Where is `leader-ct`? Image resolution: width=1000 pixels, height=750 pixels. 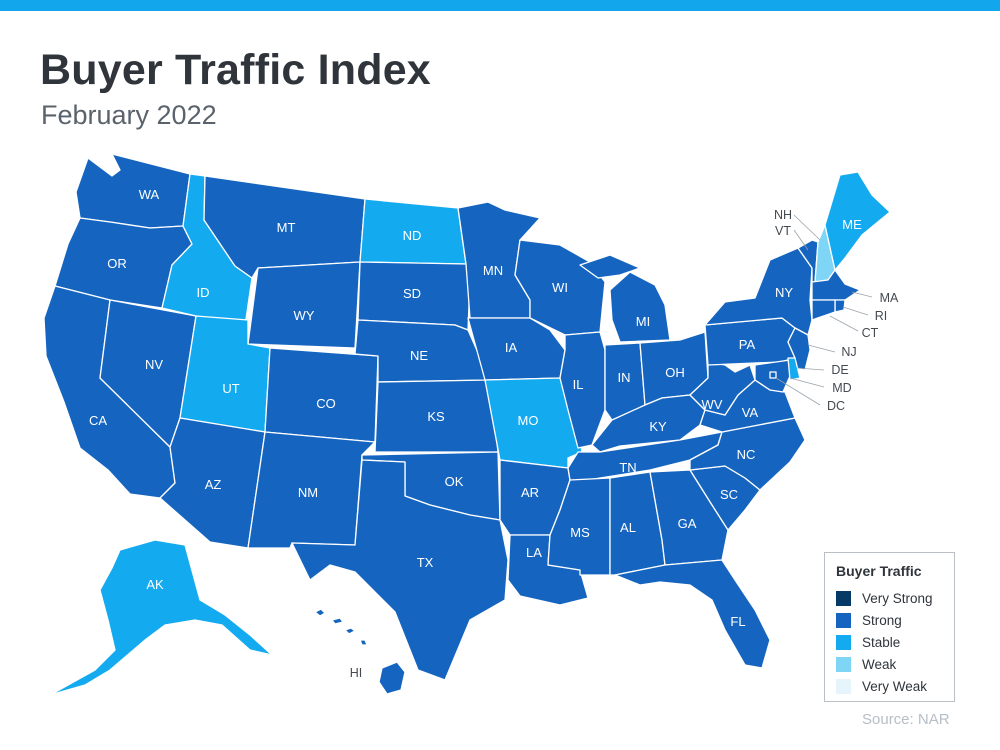
leader-ct is located at coordinates (844, 323).